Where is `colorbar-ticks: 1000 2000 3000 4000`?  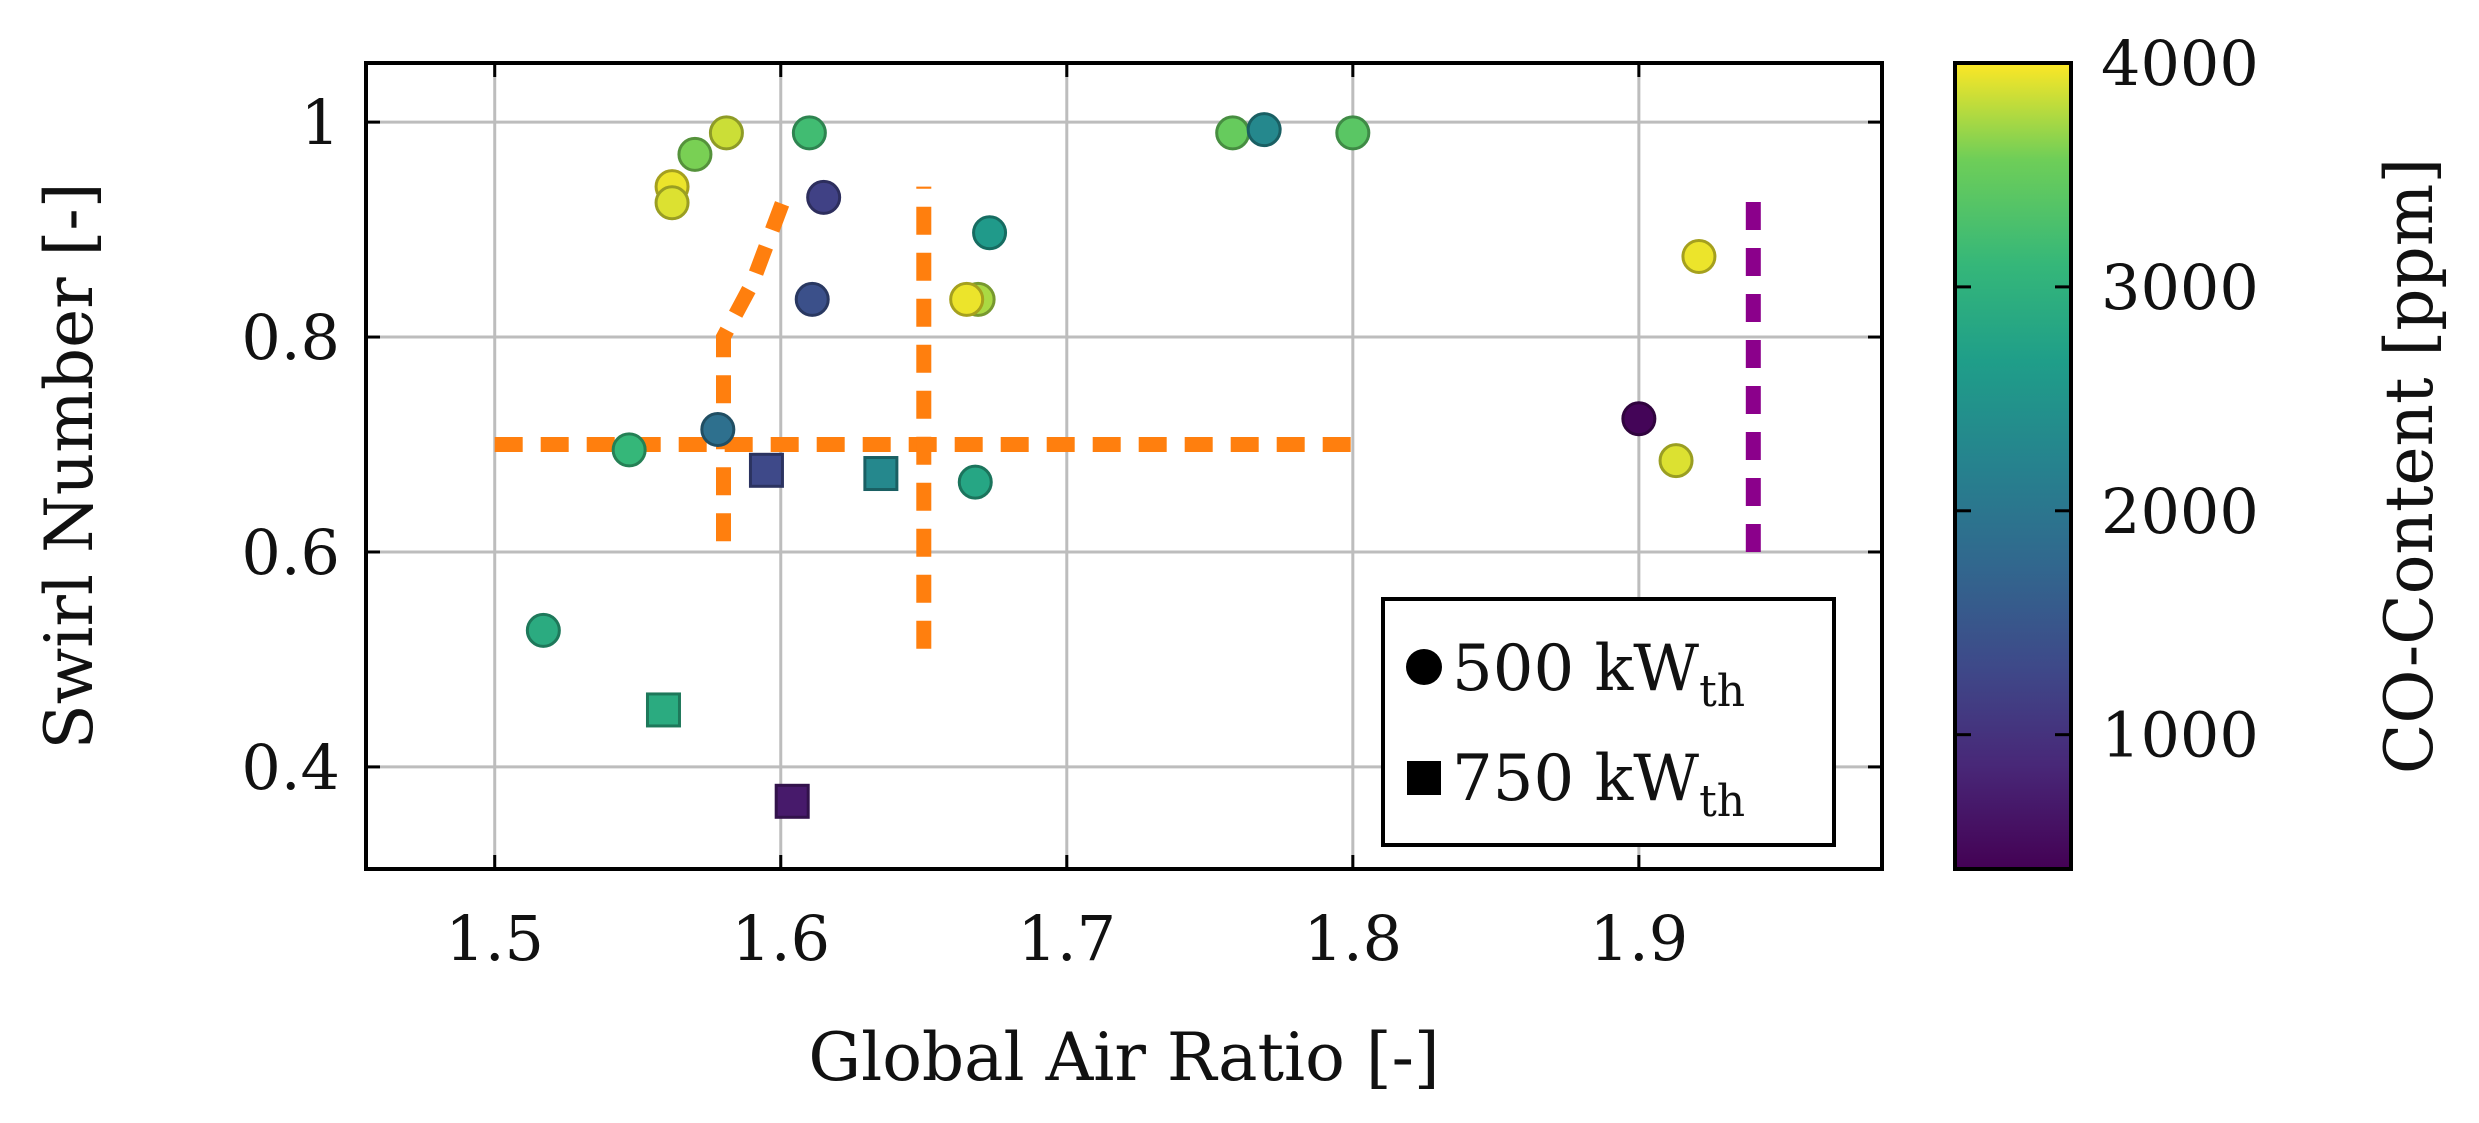 colorbar-ticks: 1000 2000 3000 4000 is located at coordinates (2107, 399).